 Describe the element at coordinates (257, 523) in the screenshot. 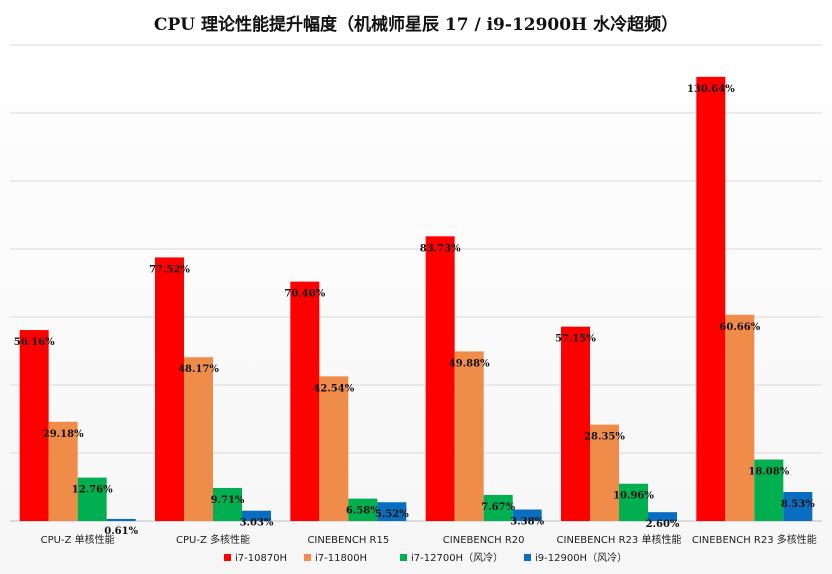

I see `data-label: 3.03%` at that location.